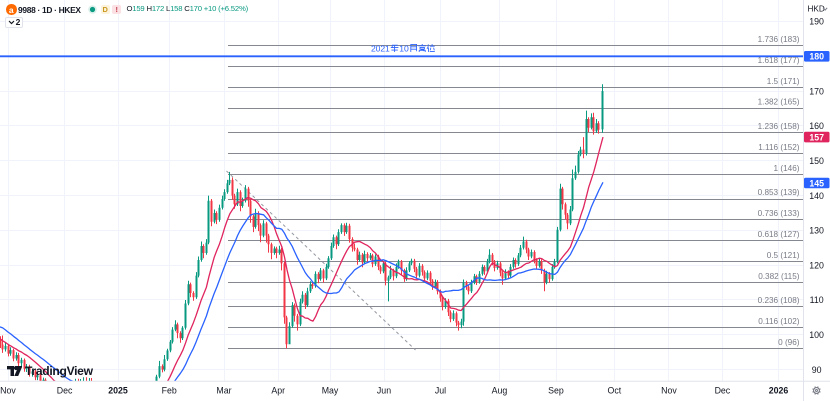 The height and width of the screenshot is (401, 830). Describe the element at coordinates (779, 192) in the screenshot. I see `svg-text: 0.853 (139)` at that location.